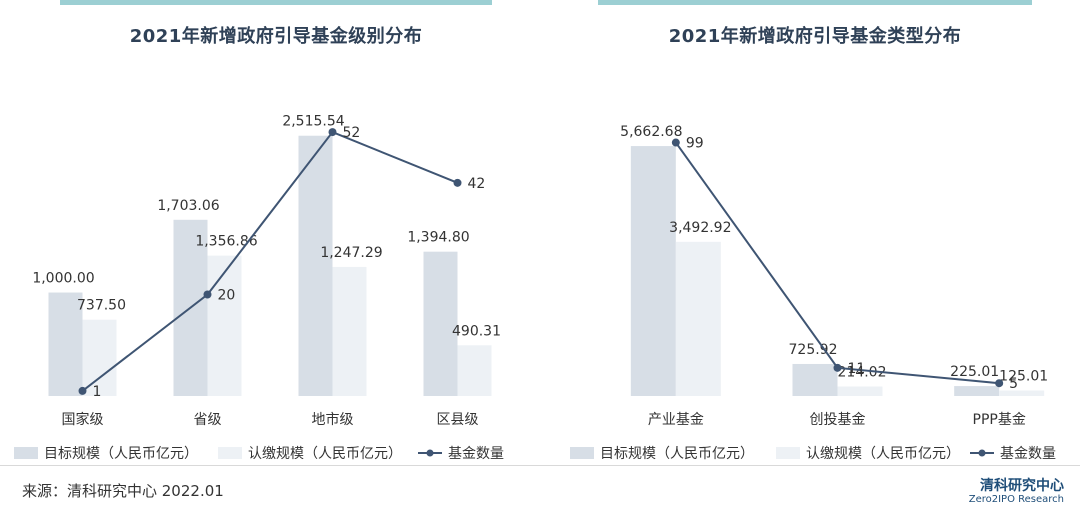 The height and width of the screenshot is (508, 1080). I want to click on paid-value-label: 490.31, so click(476, 331).